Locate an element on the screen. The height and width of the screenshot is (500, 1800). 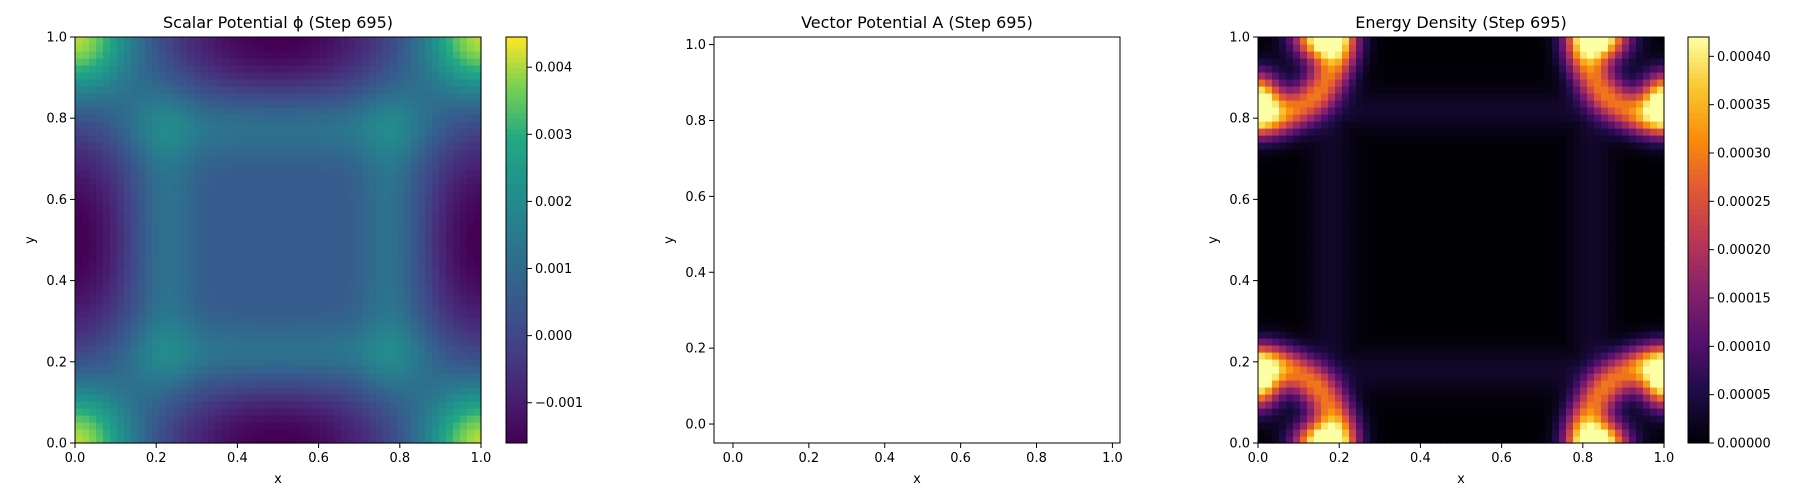
colorbar-segment is located at coordinates (516, 111).